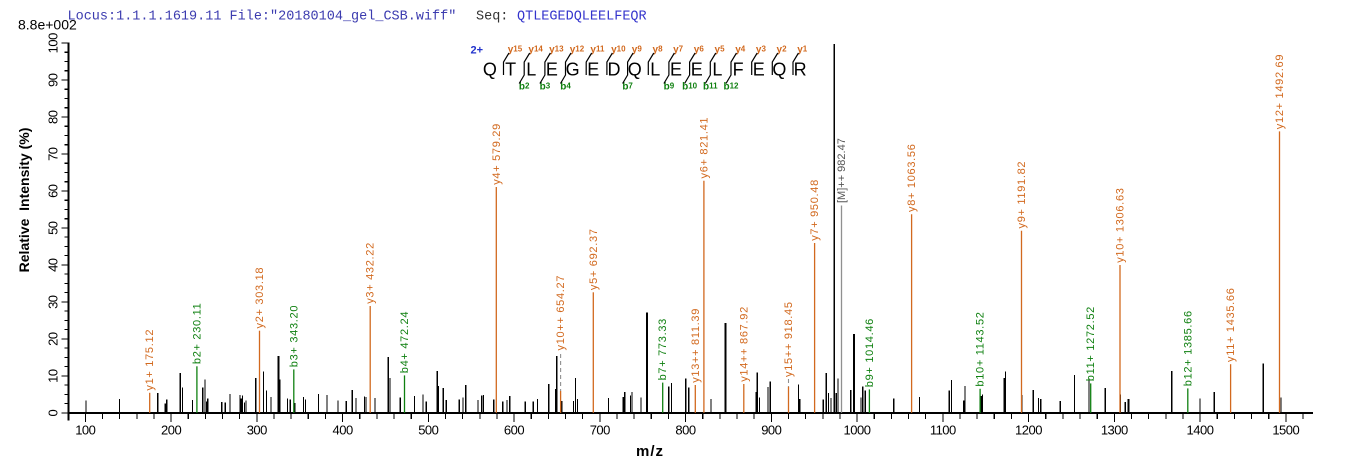 This screenshot has height=473, width=1362. What do you see at coordinates (545, 87) in the screenshot?
I see `svg-text: b3` at bounding box center [545, 87].